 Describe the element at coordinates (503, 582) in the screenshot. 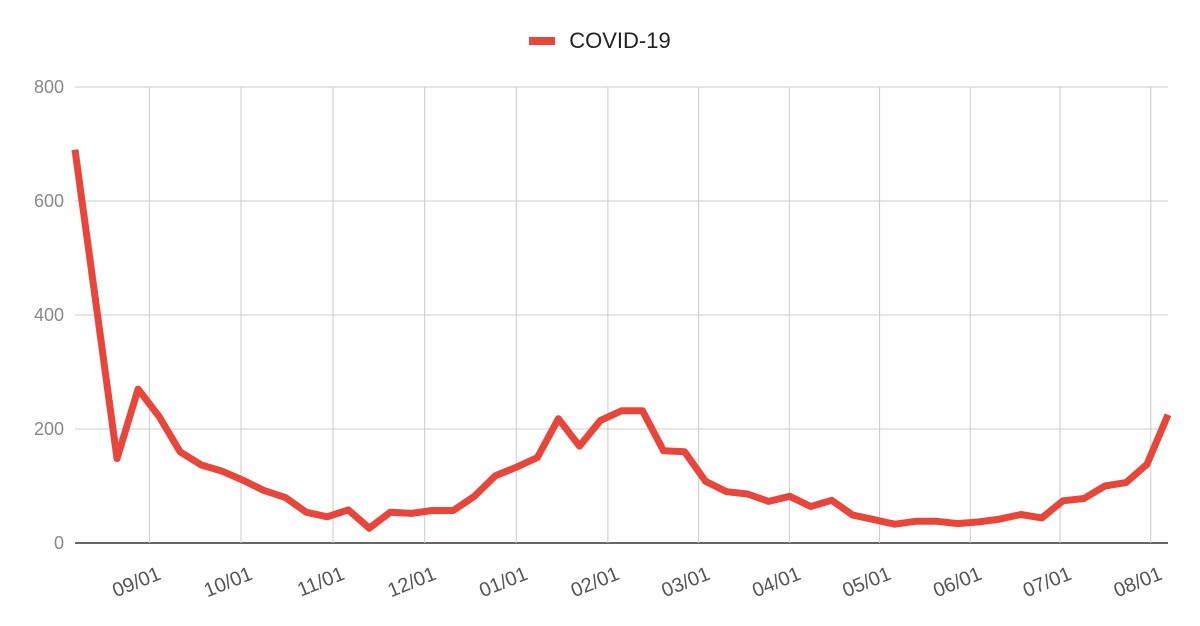

I see `x-tick-label: 01/01` at that location.